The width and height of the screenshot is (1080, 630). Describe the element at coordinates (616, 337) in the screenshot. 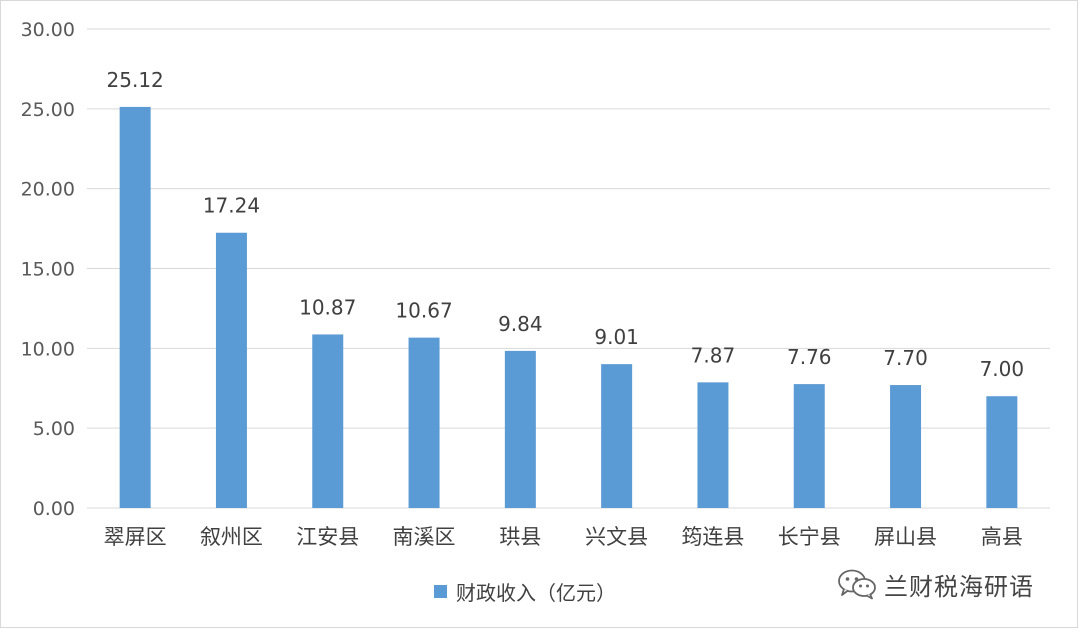

I see `data-label: 9.01` at that location.